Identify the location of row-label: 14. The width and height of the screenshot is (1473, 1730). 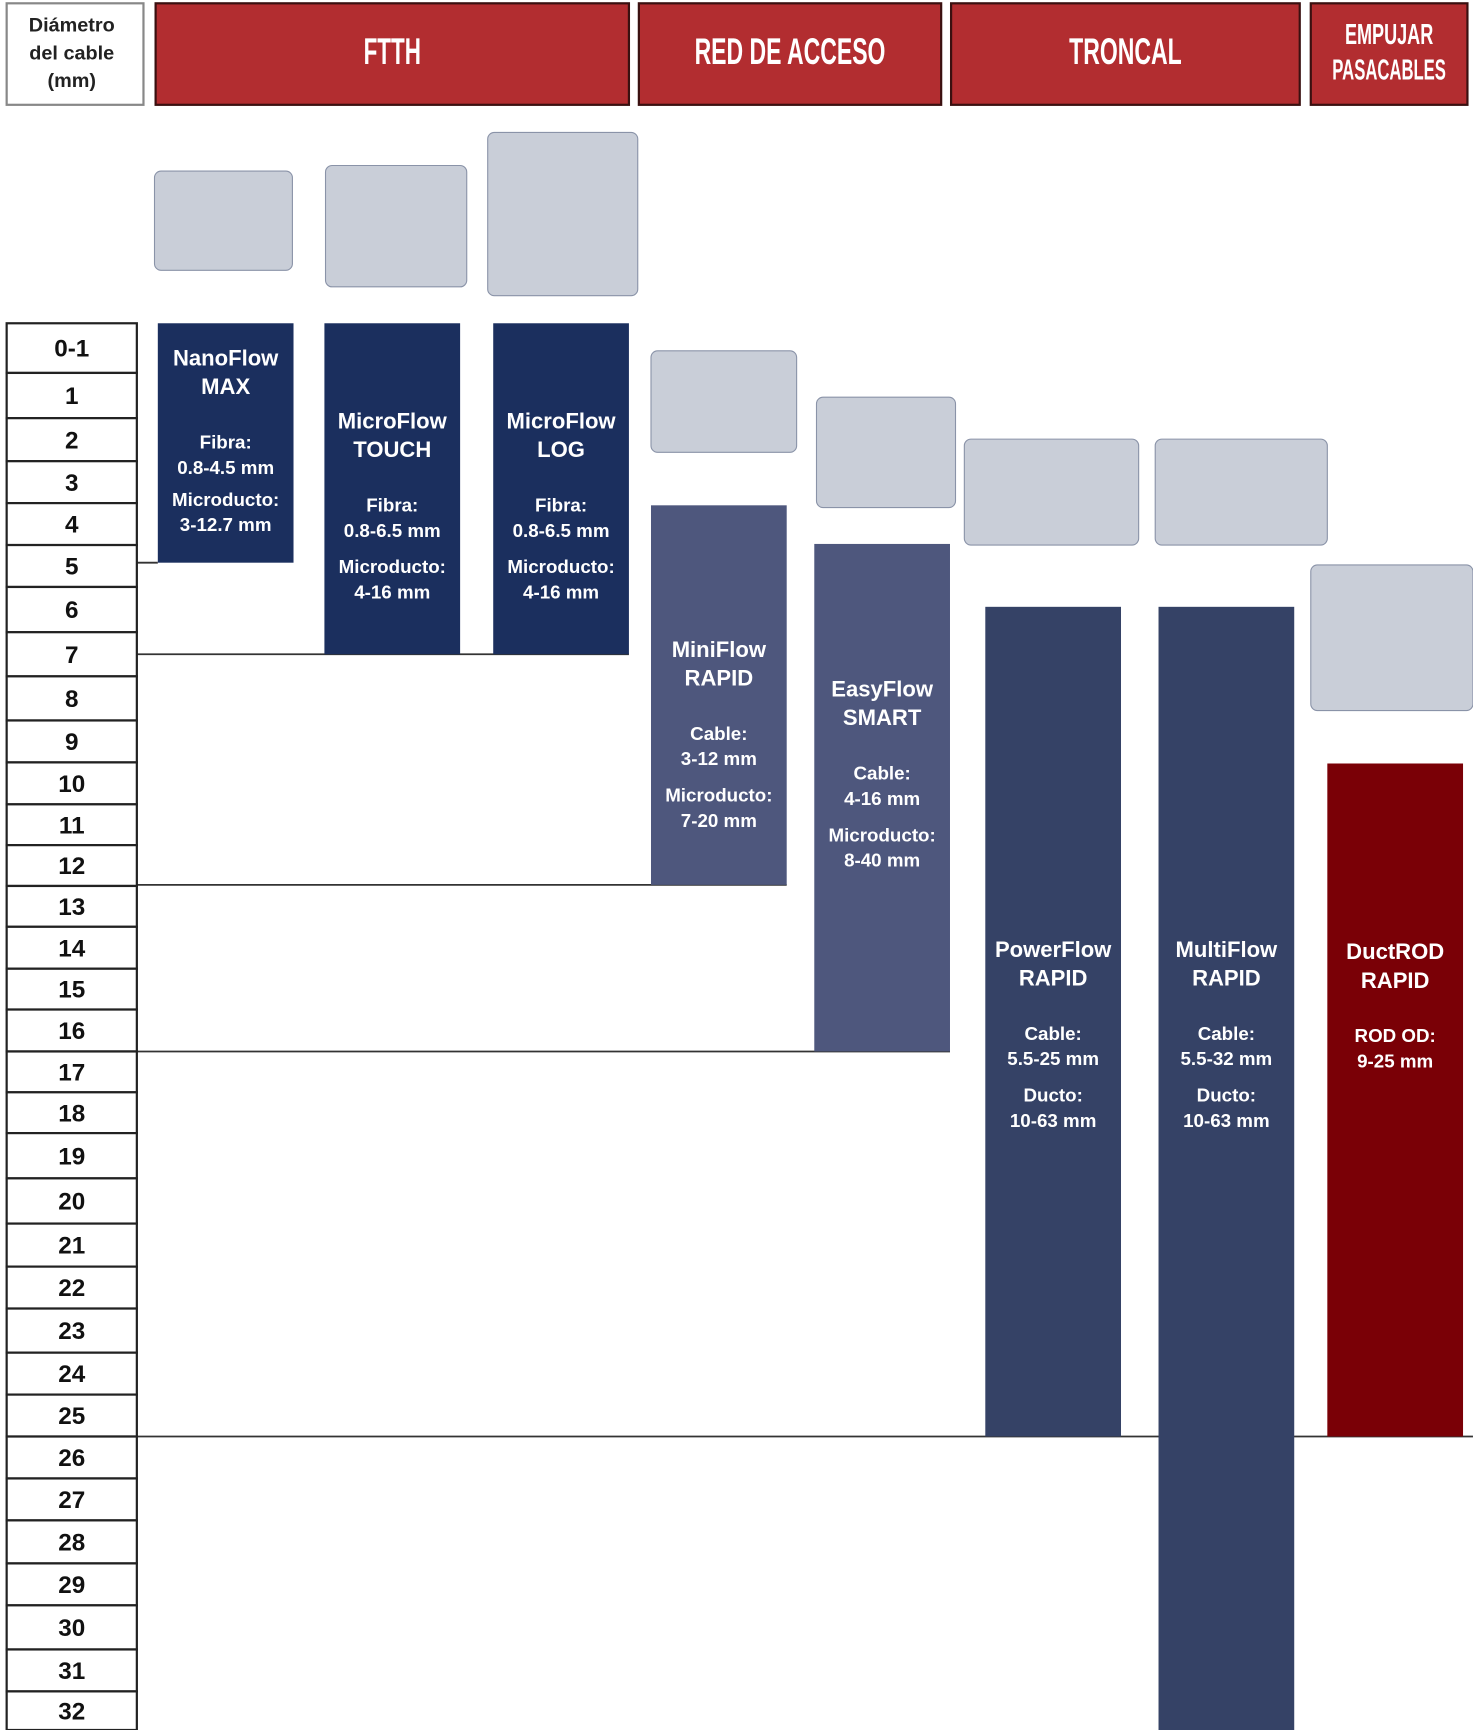
(71, 948).